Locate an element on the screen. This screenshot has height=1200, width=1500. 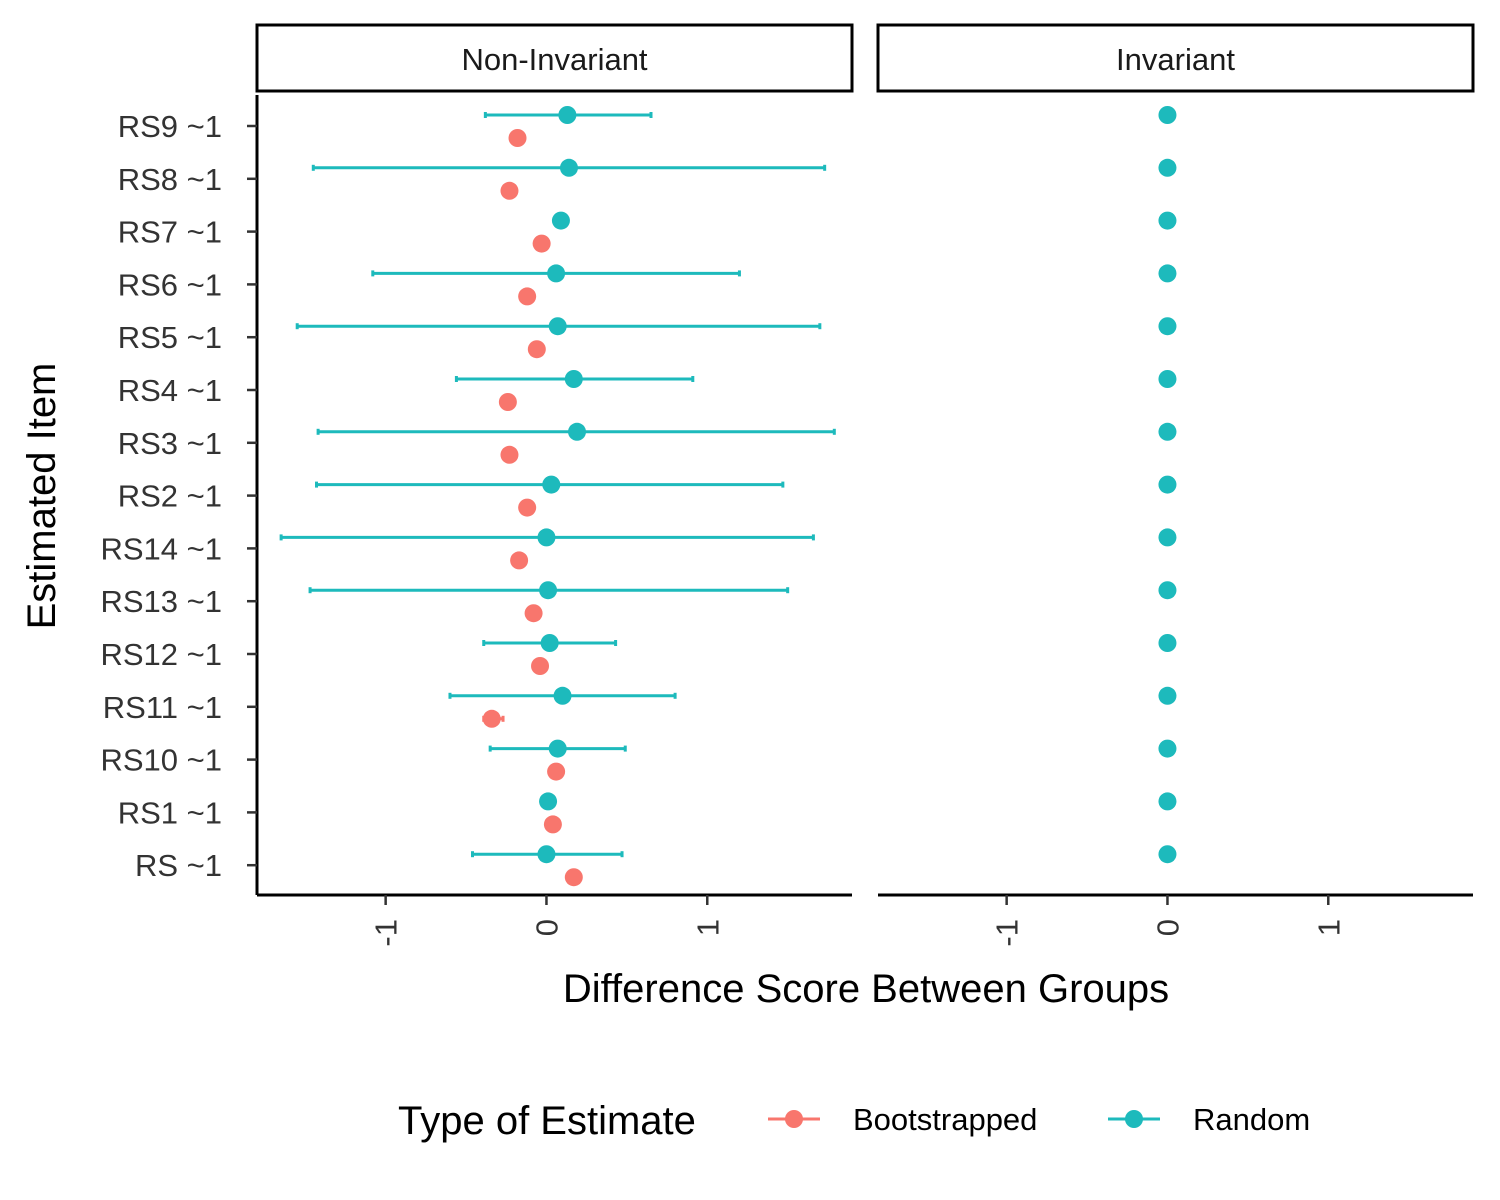
legend-items: Bootstrapped Random is located at coordinates (1039, 1119).